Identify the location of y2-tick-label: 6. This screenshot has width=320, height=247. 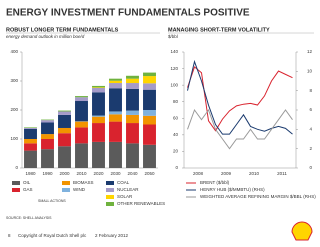
(310, 109).